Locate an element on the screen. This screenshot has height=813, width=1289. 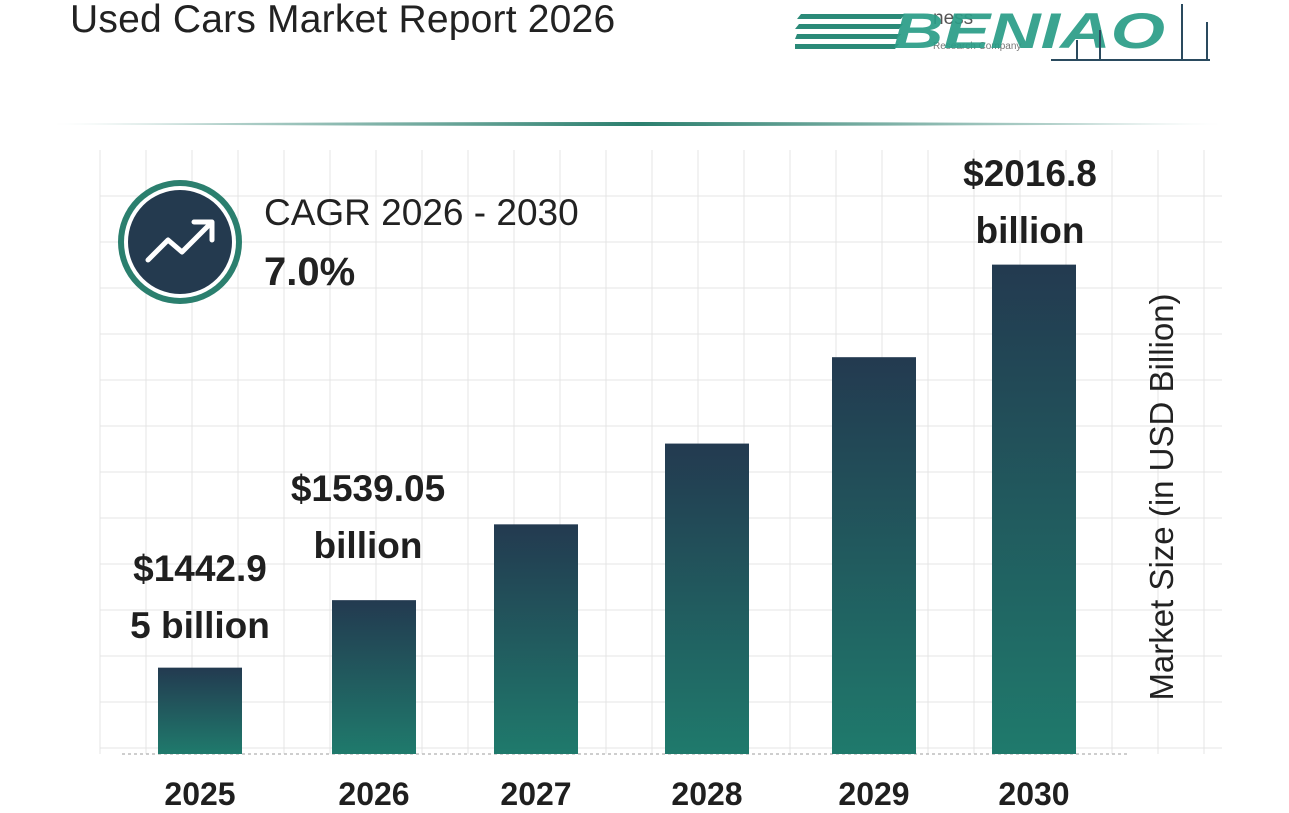
data-label-2030: $2016.8 billion is located at coordinates (1030, 202).